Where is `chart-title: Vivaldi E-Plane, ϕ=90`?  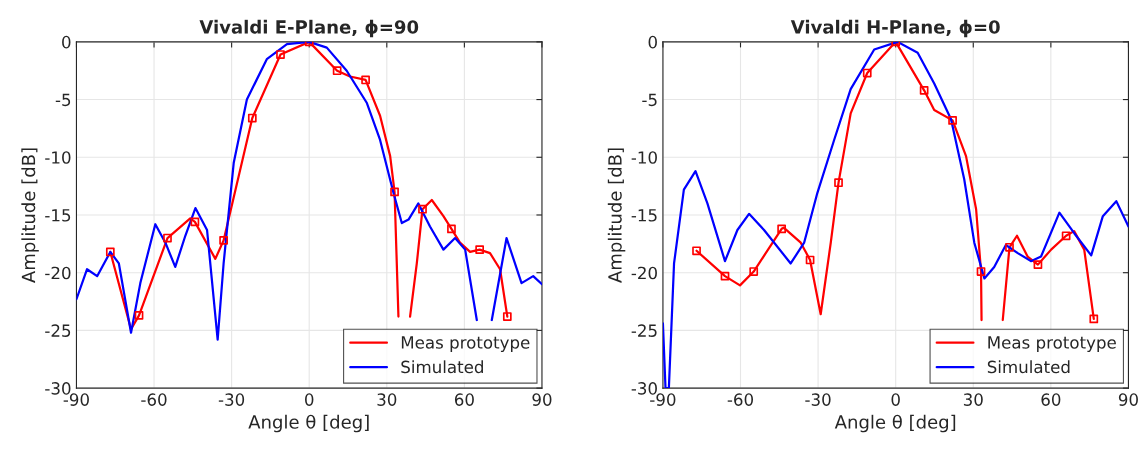 chart-title: Vivaldi E-Plane, ϕ=90 is located at coordinates (309, 28).